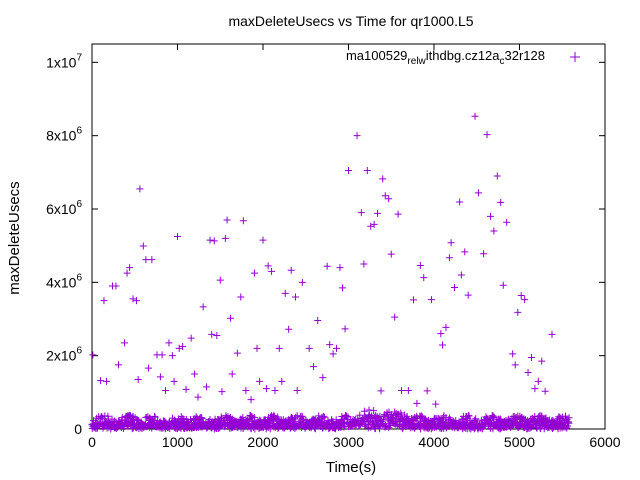 The image size is (640, 480). I want to click on y-tick-label-base: 6x10, so click(61, 209).